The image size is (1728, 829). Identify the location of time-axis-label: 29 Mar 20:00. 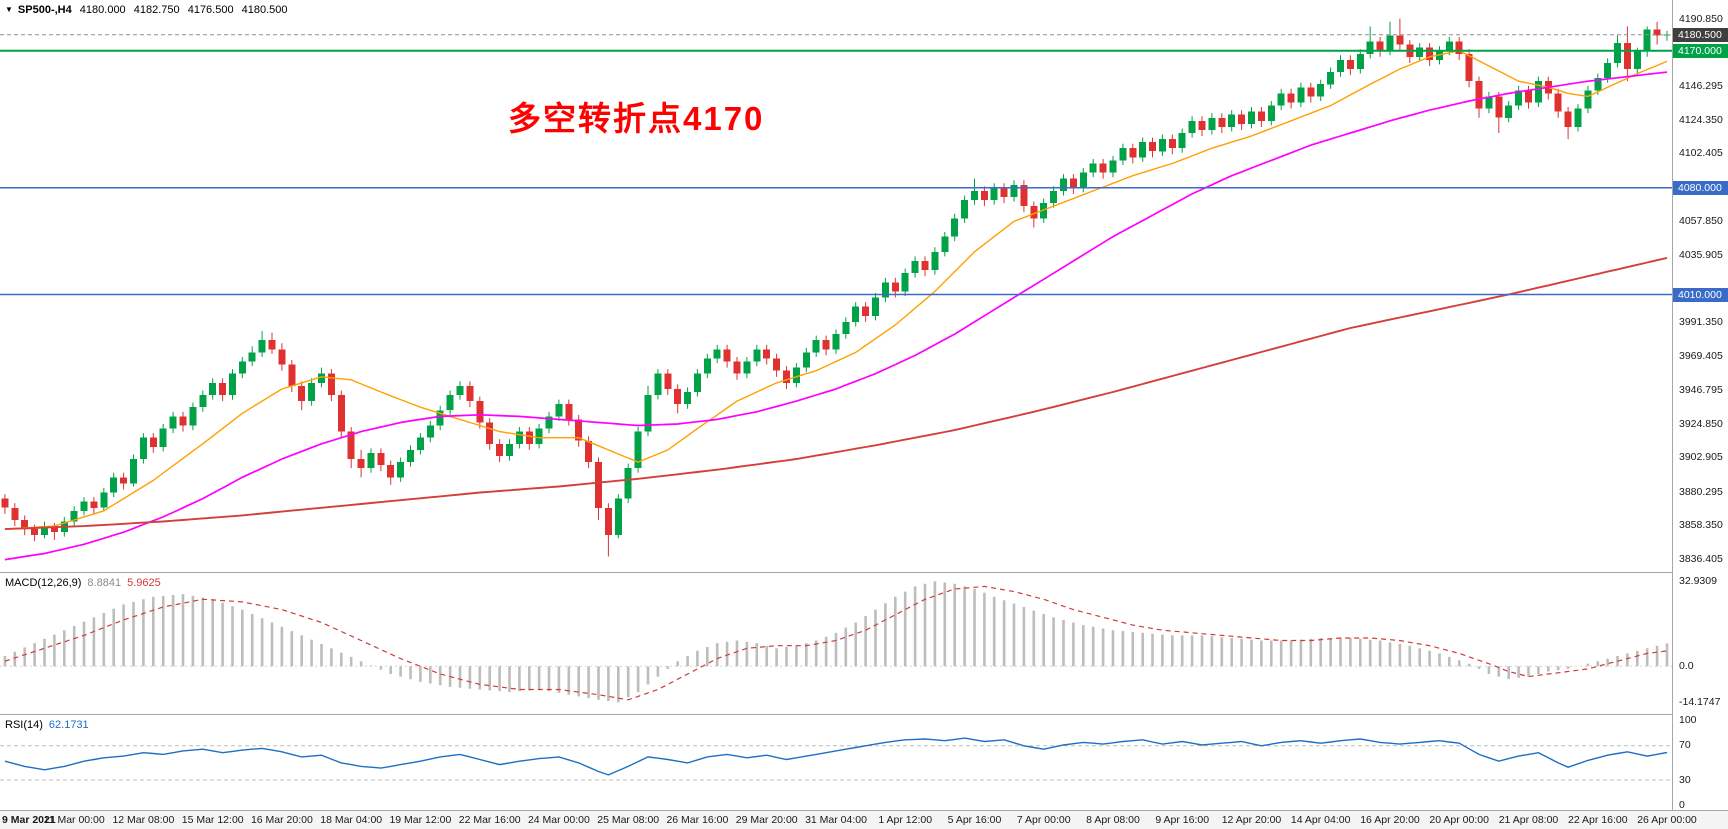
(766, 820).